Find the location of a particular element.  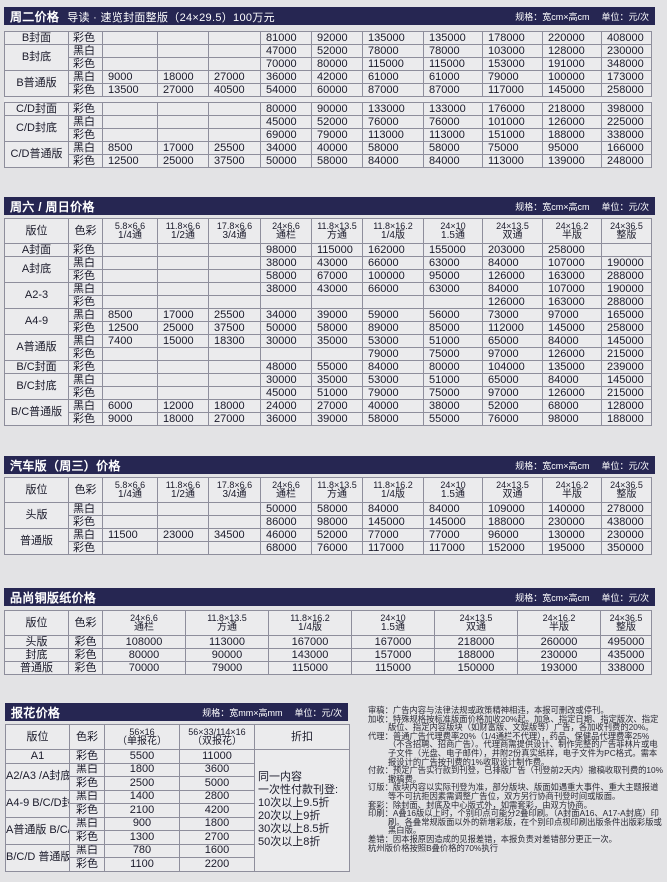

price-cell: 139000 is located at coordinates (572, 161).